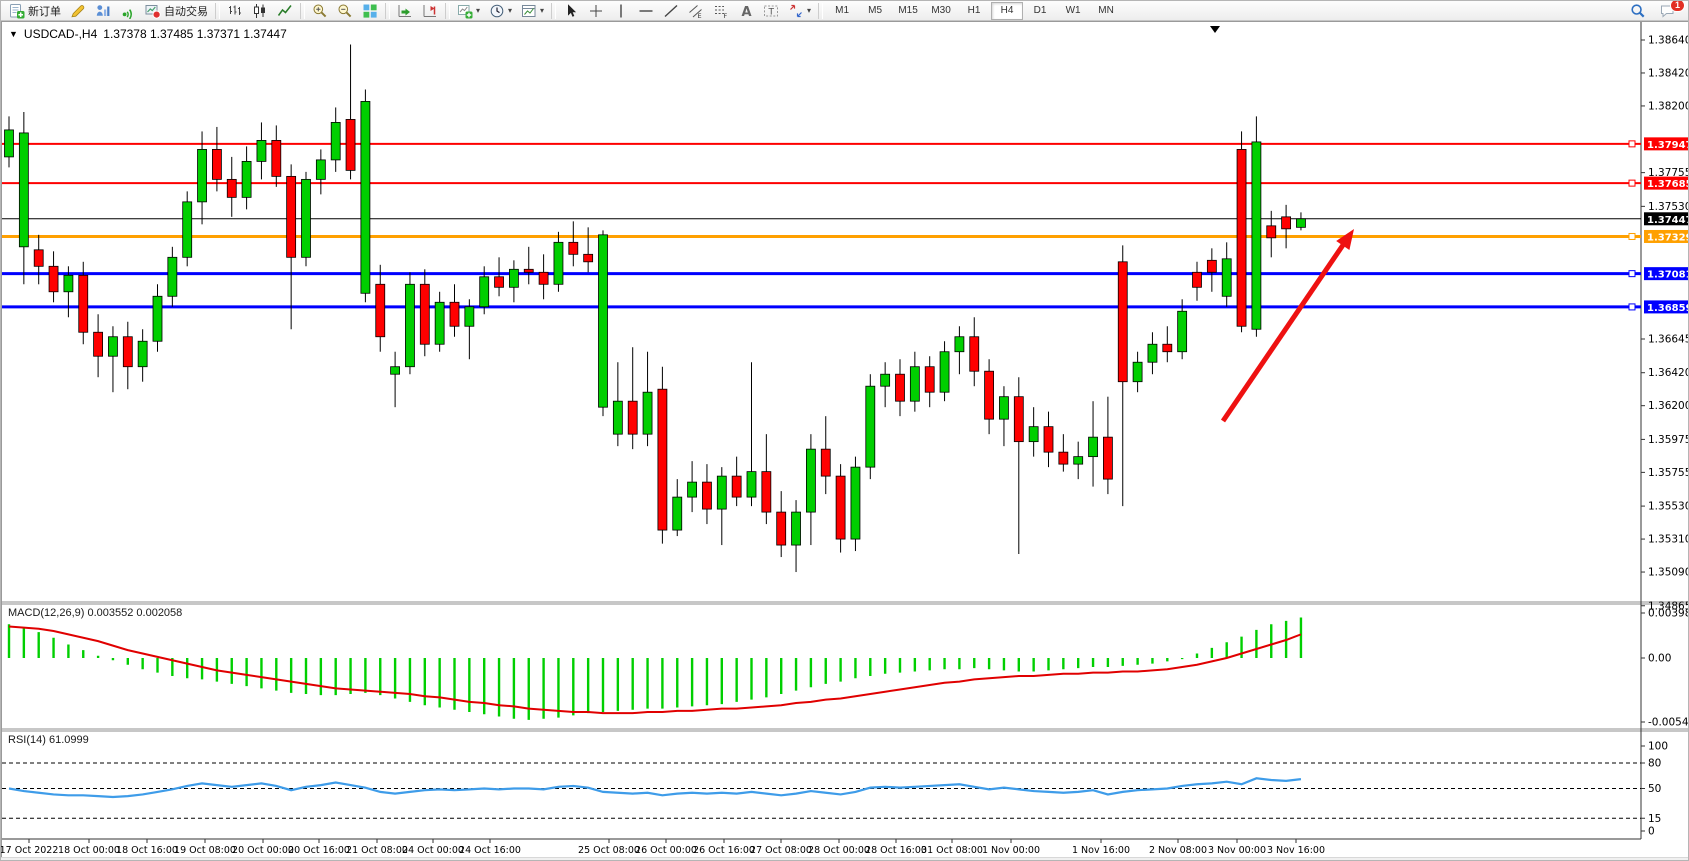 This screenshot has height=861, width=1689. I want to click on signal-icon, so click(128, 11).